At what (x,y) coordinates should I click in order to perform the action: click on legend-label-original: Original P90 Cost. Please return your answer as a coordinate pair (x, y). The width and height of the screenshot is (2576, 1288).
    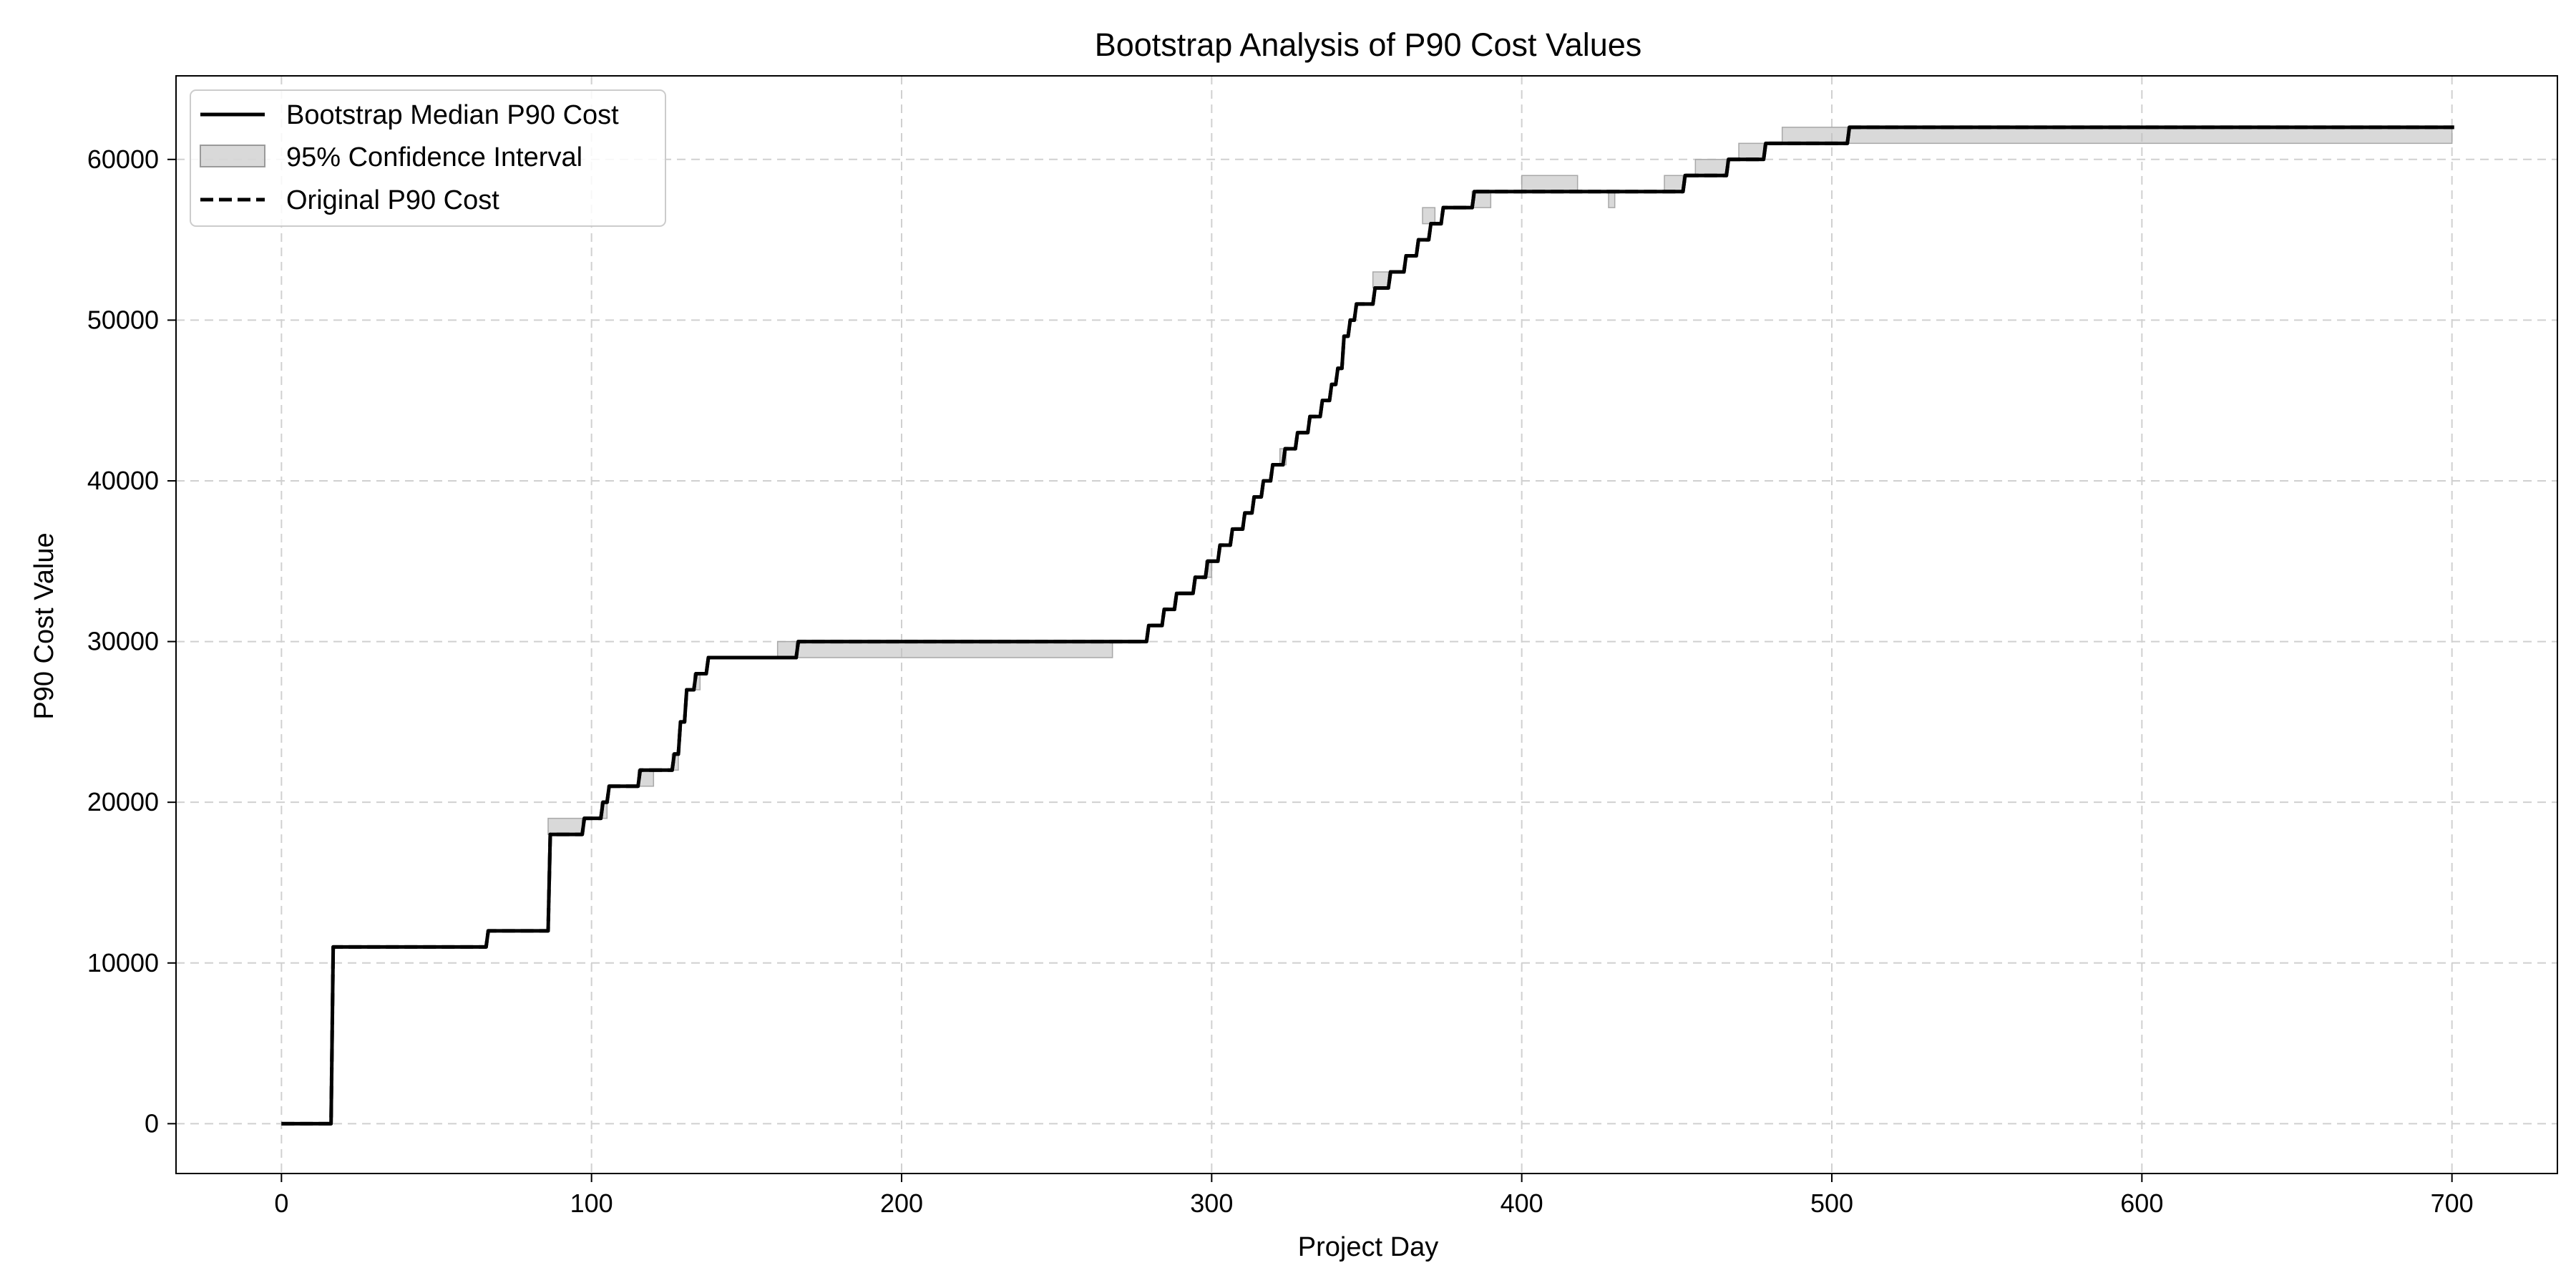
    Looking at the image, I should click on (392, 200).